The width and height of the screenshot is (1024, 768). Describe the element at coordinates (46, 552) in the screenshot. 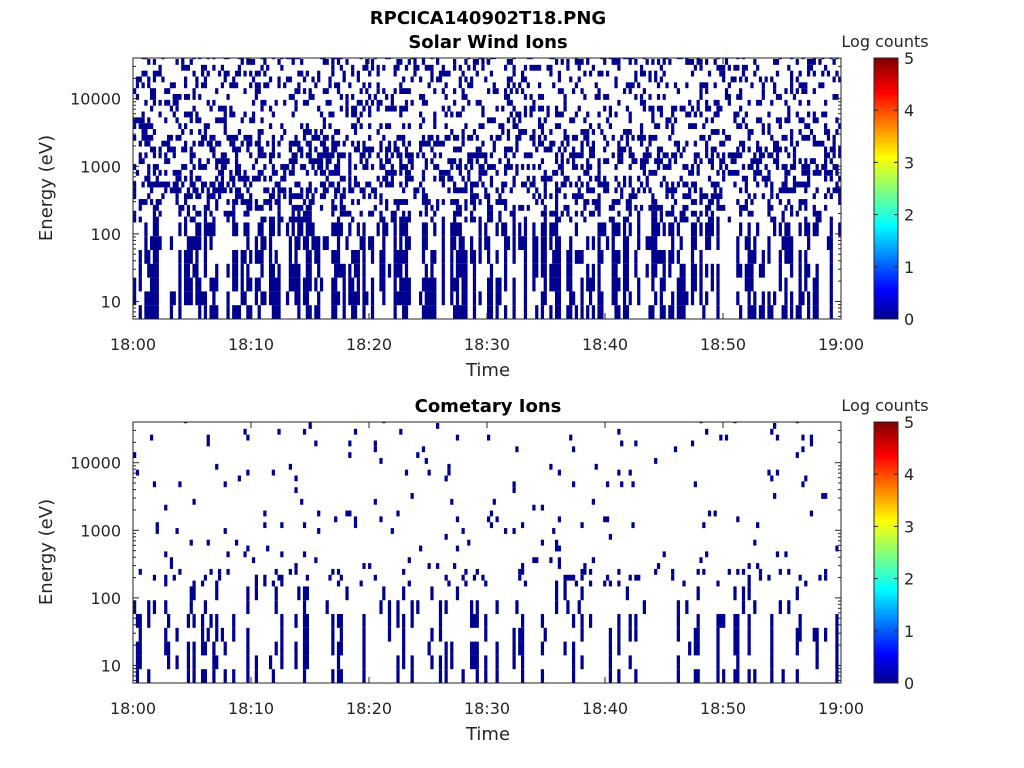

I see `y-axis-label: Energy (eV)` at that location.